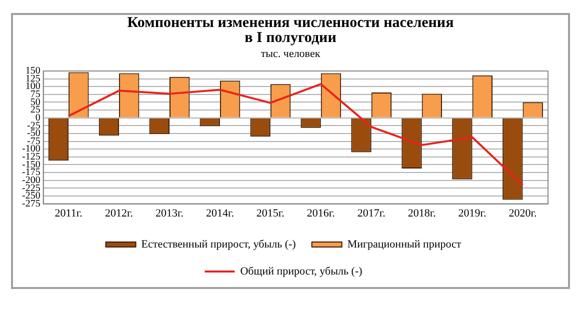  Describe the element at coordinates (37, 118) in the screenshot. I see `y-tick-label: 0` at that location.